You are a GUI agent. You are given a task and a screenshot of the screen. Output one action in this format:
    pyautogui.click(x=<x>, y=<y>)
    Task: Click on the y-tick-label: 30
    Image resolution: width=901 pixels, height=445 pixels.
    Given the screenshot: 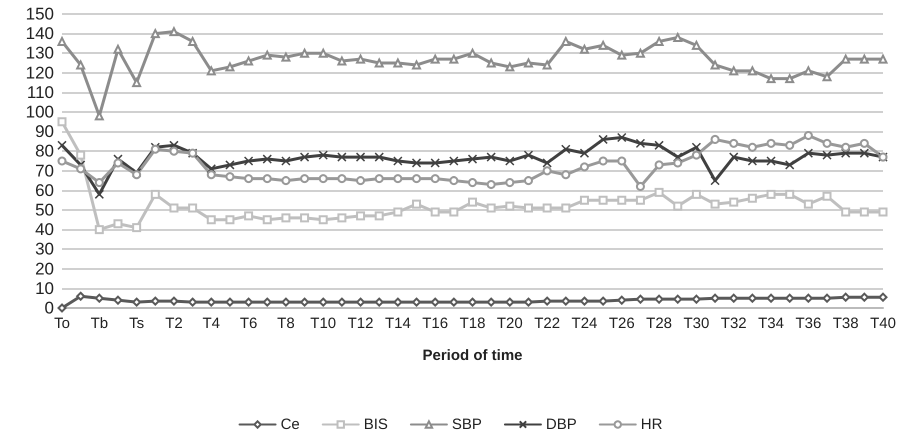 What is the action you would take?
    pyautogui.click(x=44, y=249)
    